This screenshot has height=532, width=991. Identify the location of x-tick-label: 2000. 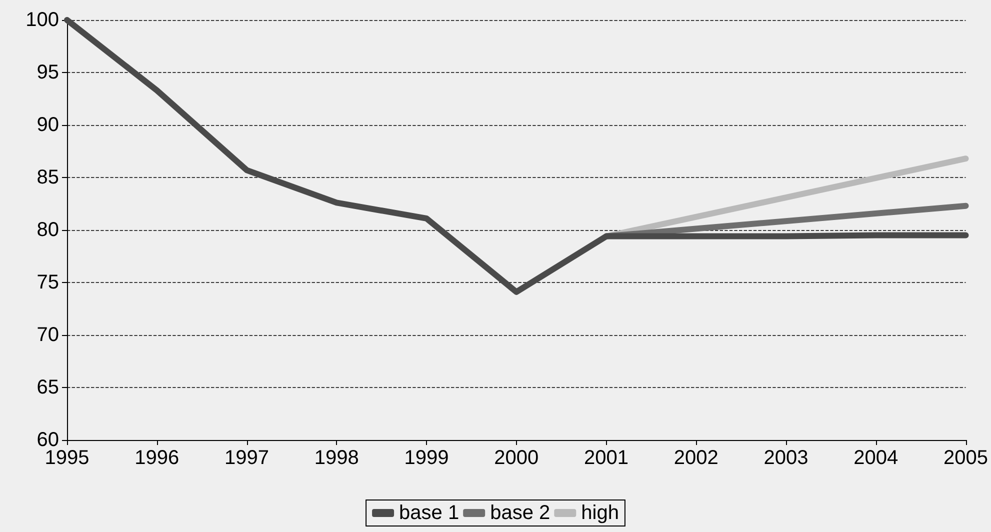
(516, 458).